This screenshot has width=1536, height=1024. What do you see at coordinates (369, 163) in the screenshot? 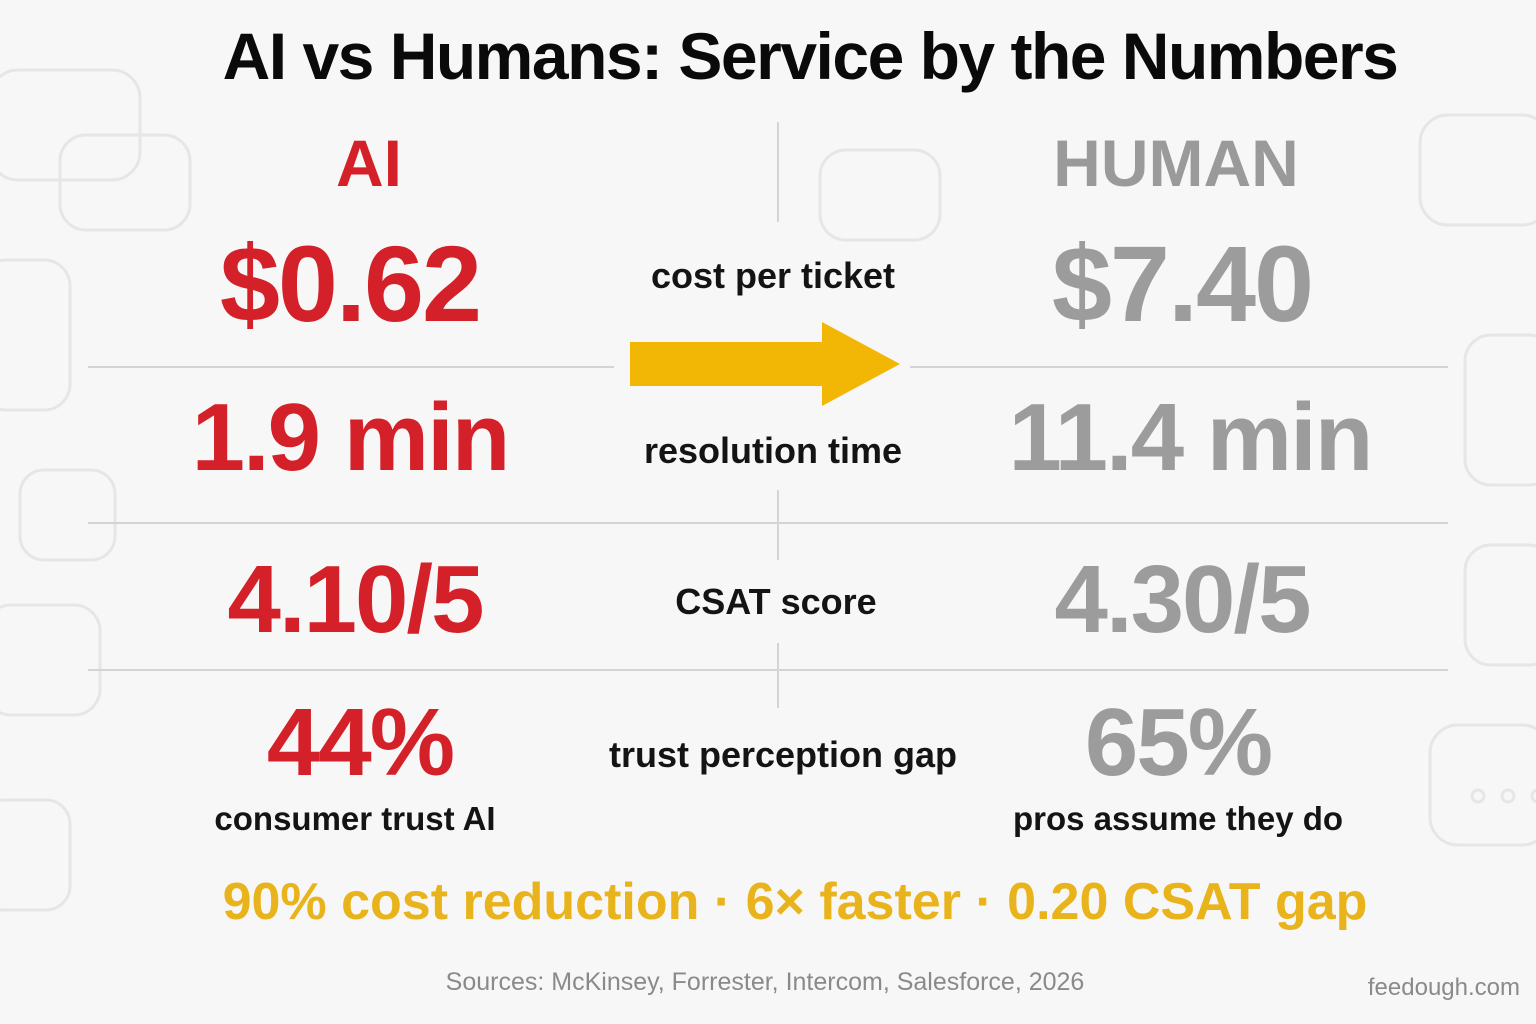
I see `ai-column-header: AI` at bounding box center [369, 163].